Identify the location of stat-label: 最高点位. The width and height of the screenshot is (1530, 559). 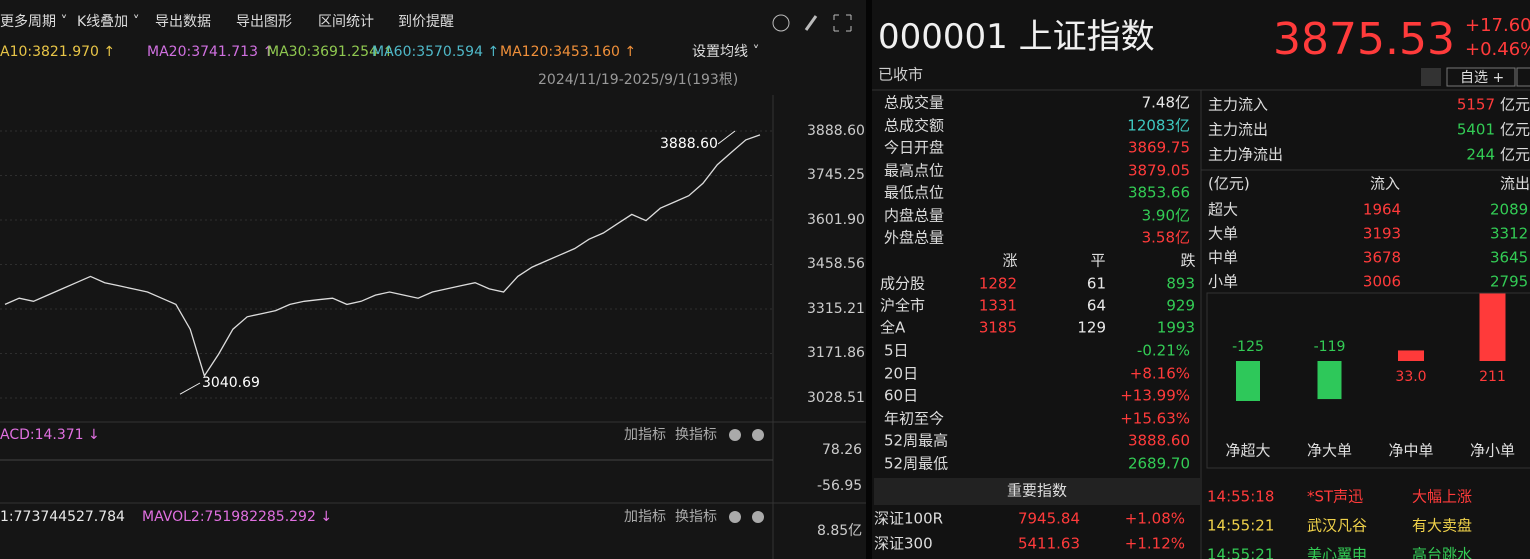
(914, 170).